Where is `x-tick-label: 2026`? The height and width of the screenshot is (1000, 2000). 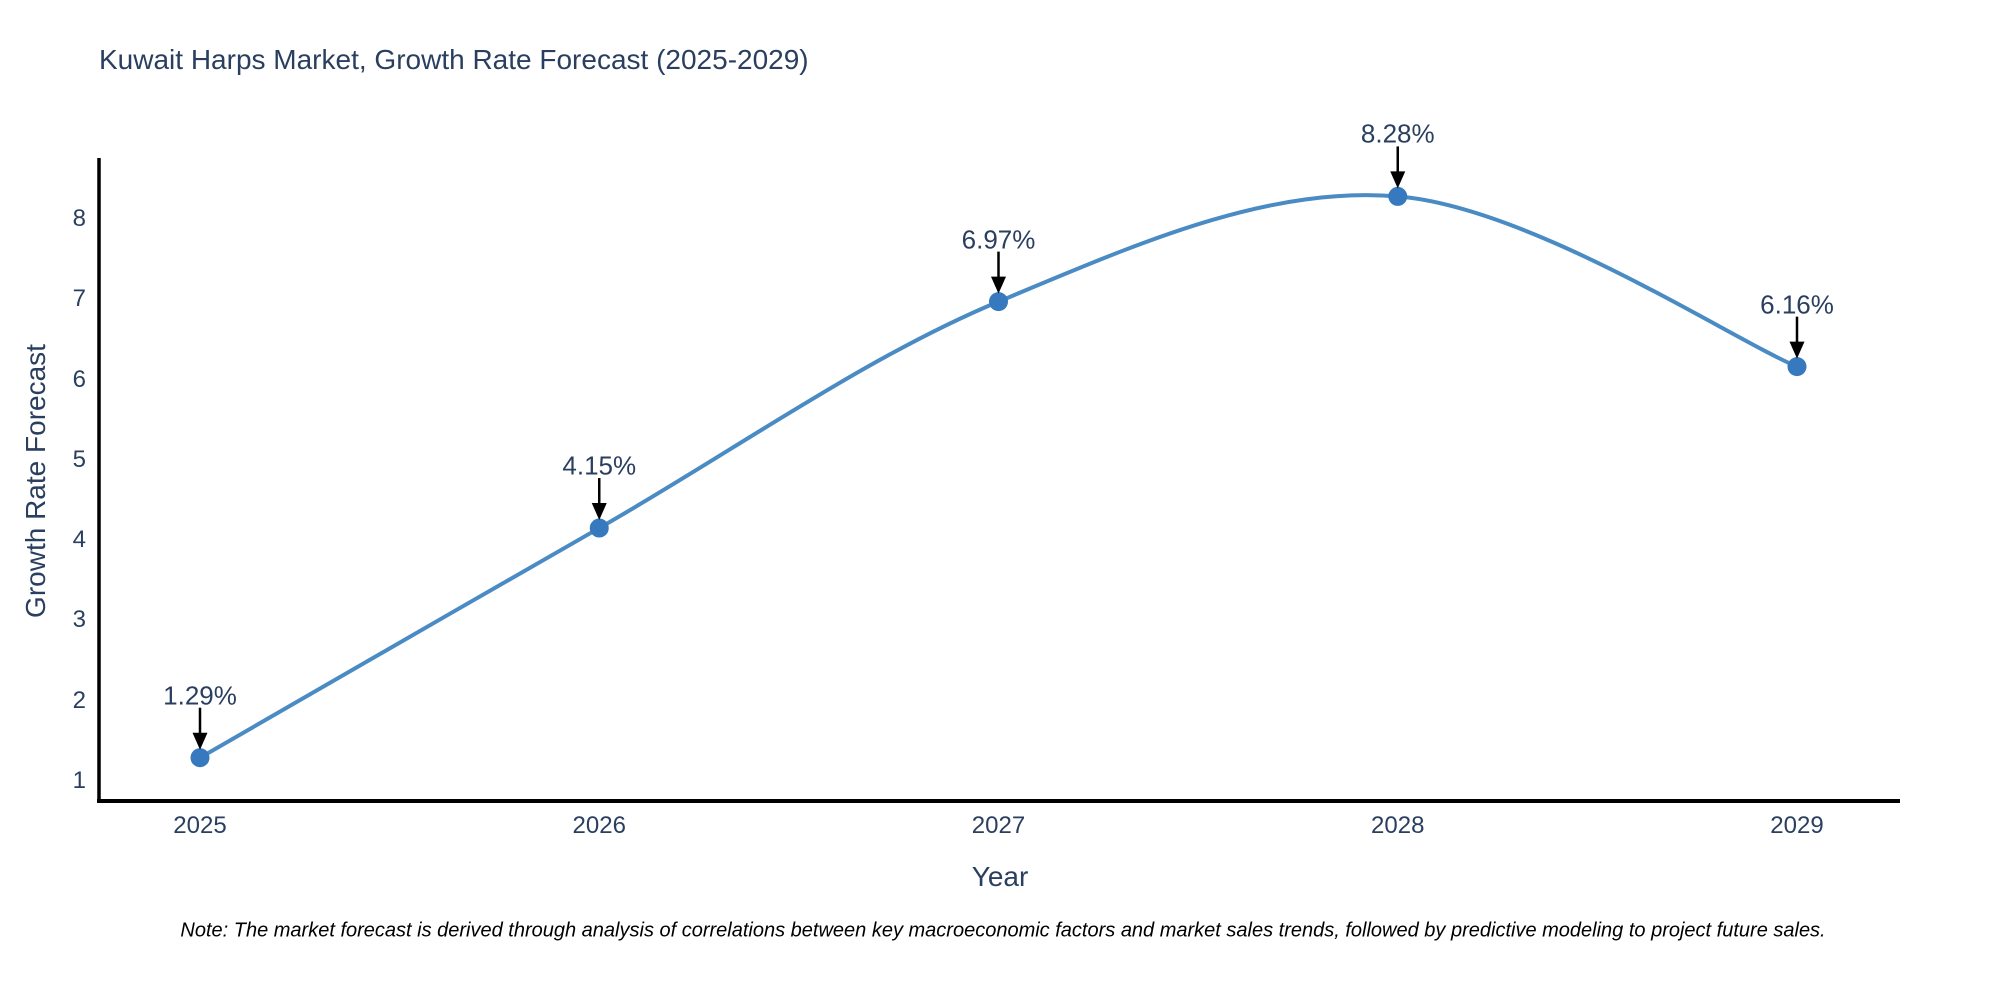 x-tick-label: 2026 is located at coordinates (599, 825).